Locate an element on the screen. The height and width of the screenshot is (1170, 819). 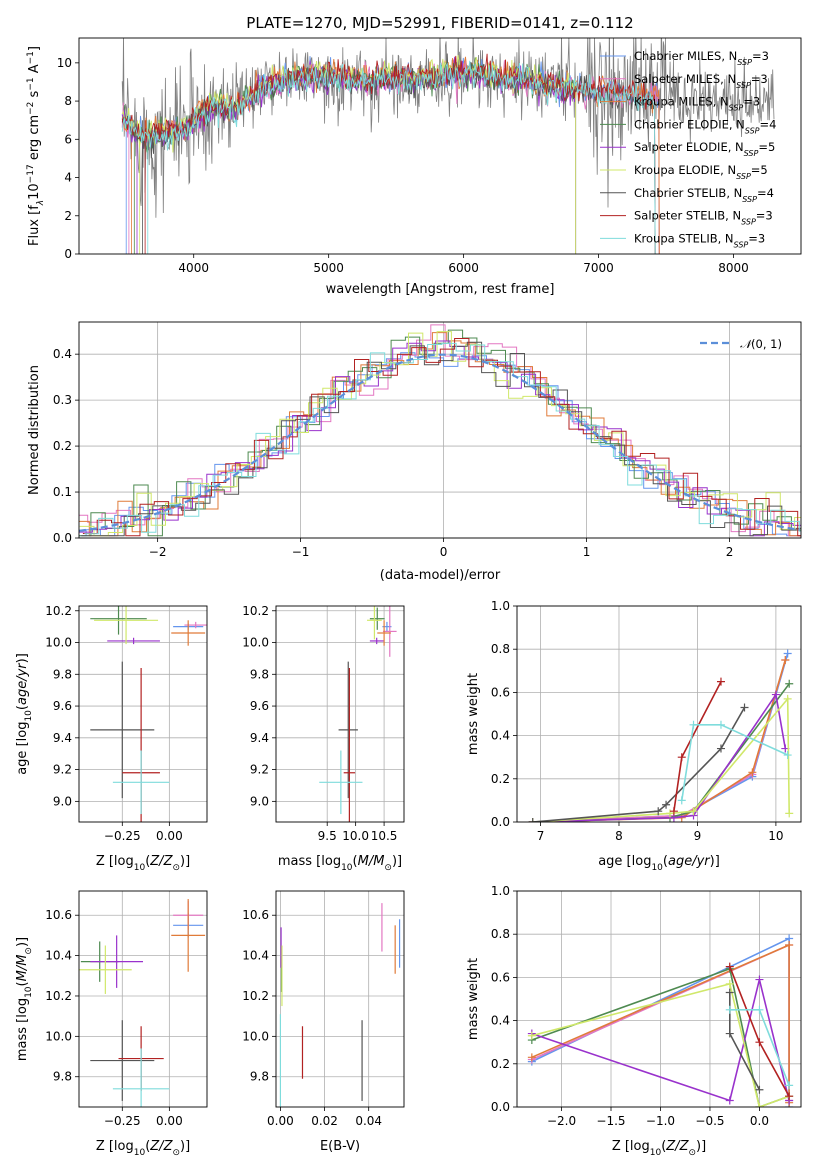
legend-entry-chabrier_elodie: Chabrier ELODIE, NSSP=4 is located at coordinates (705, 126).